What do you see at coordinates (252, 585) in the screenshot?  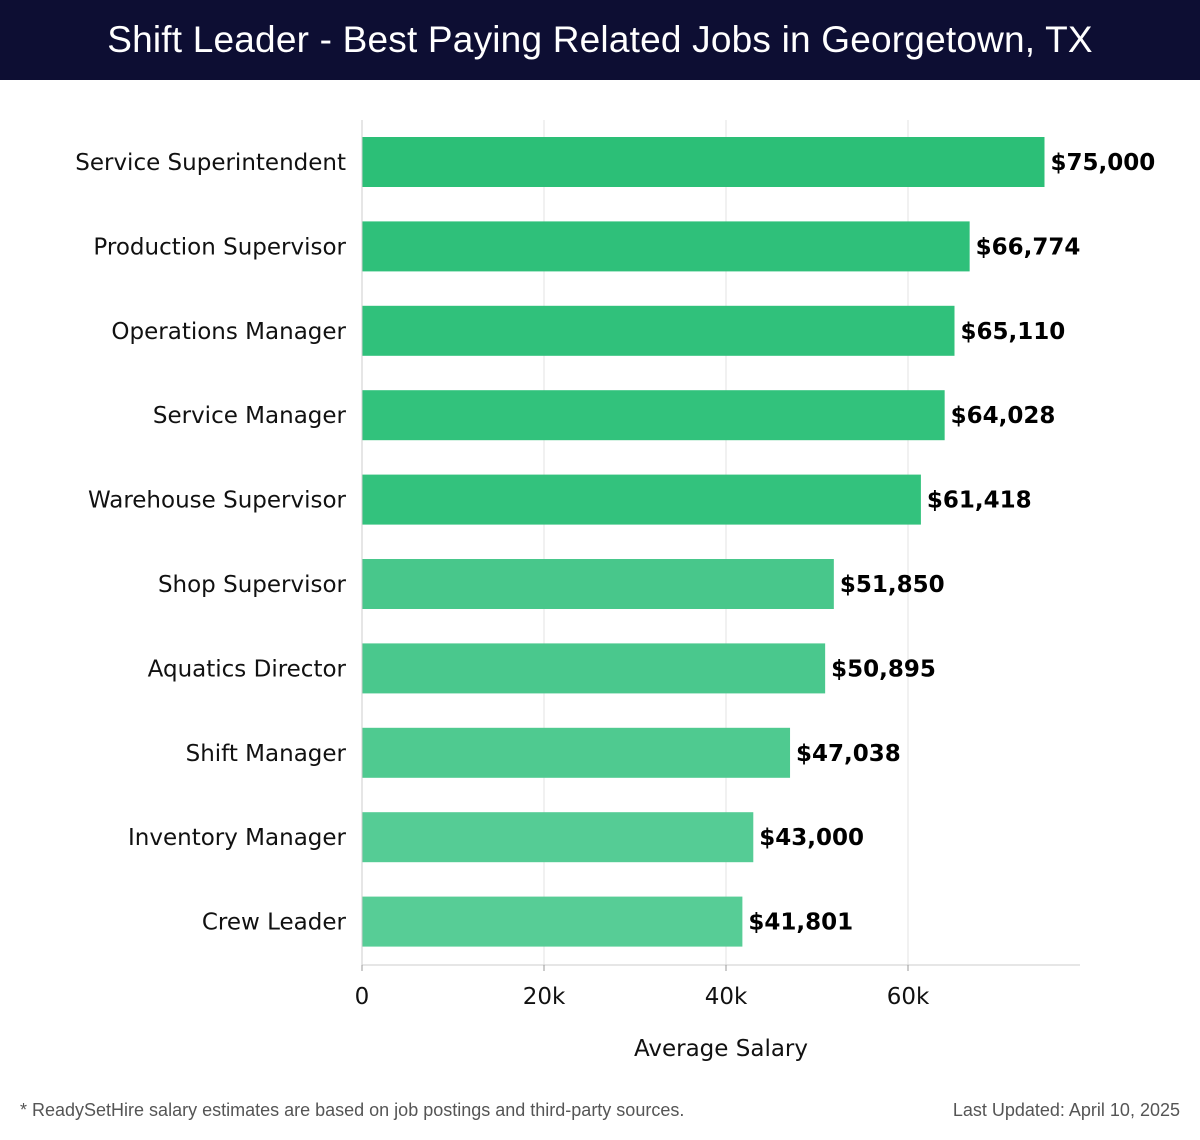 I see `category-label: Shop Supervisor` at bounding box center [252, 585].